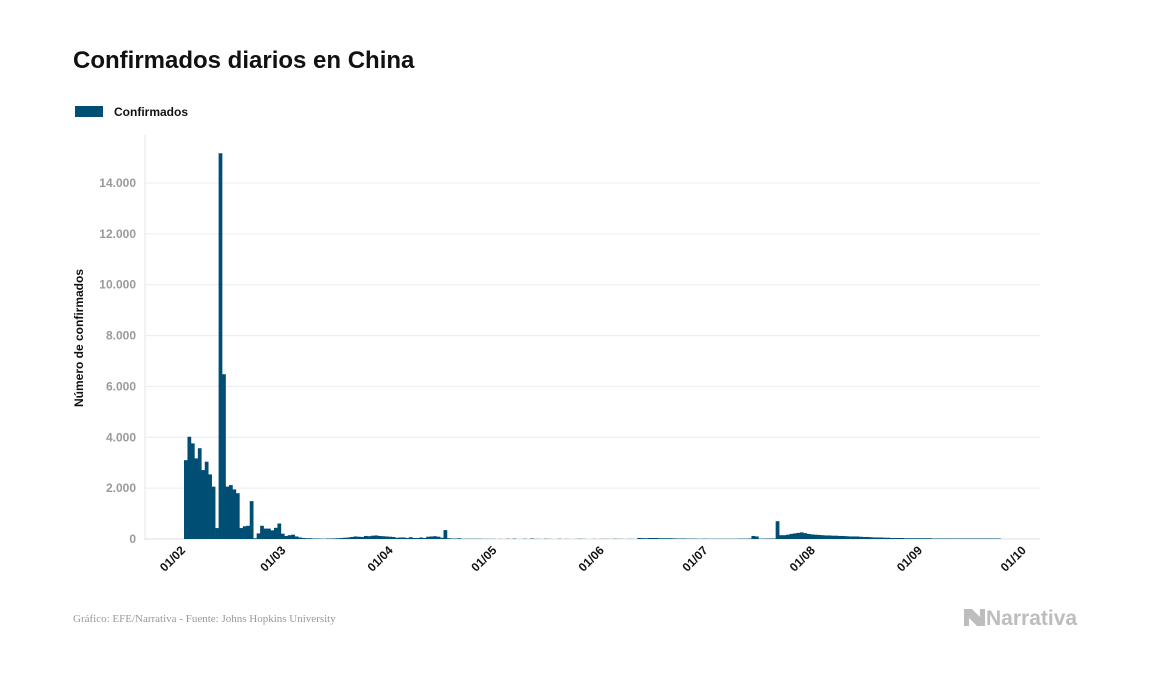 The image size is (1157, 674). Describe the element at coordinates (132, 539) in the screenshot. I see `y-tick-label: 0` at that location.